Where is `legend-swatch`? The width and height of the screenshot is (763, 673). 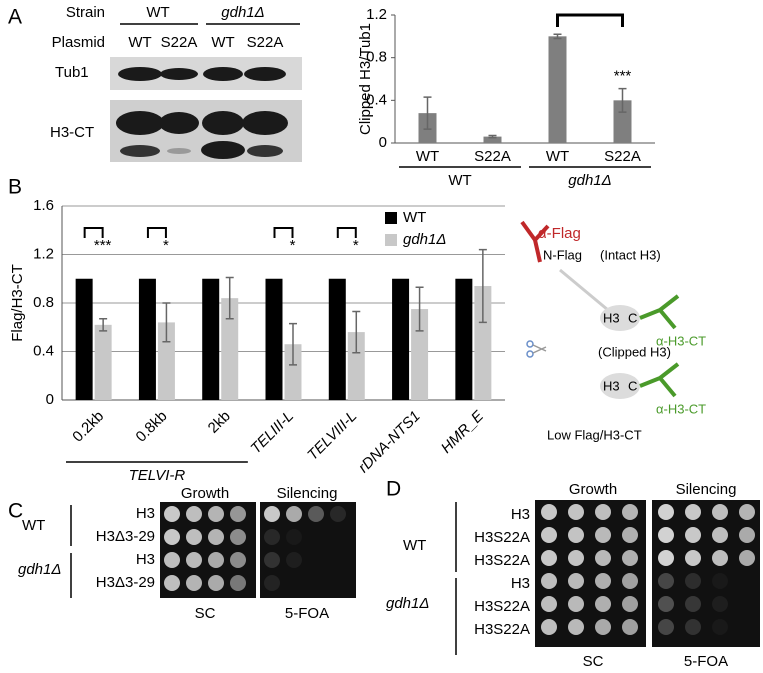
legend-swatch is located at coordinates (391, 218).